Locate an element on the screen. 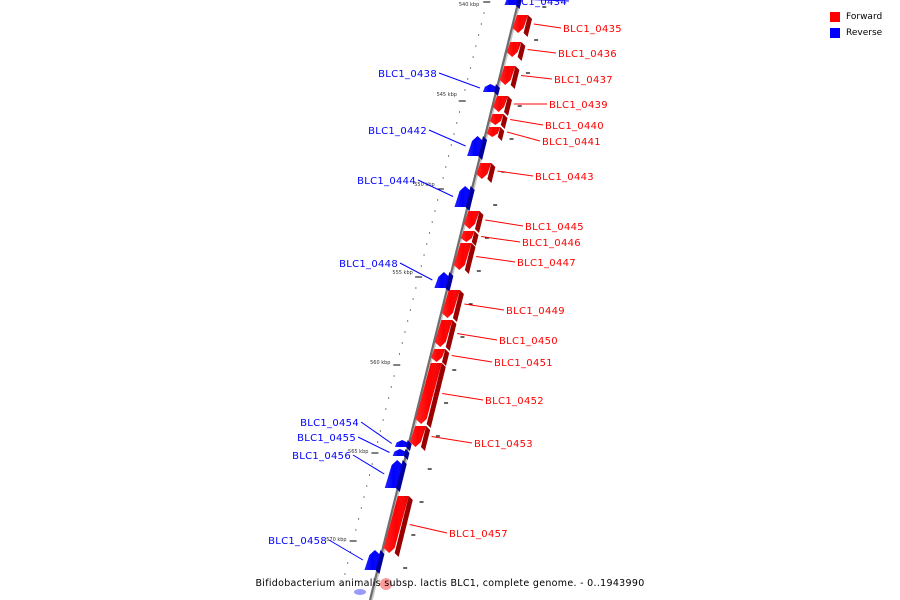 The width and height of the screenshot is (900, 600). tick-label: 540 kbp is located at coordinates (469, 5).